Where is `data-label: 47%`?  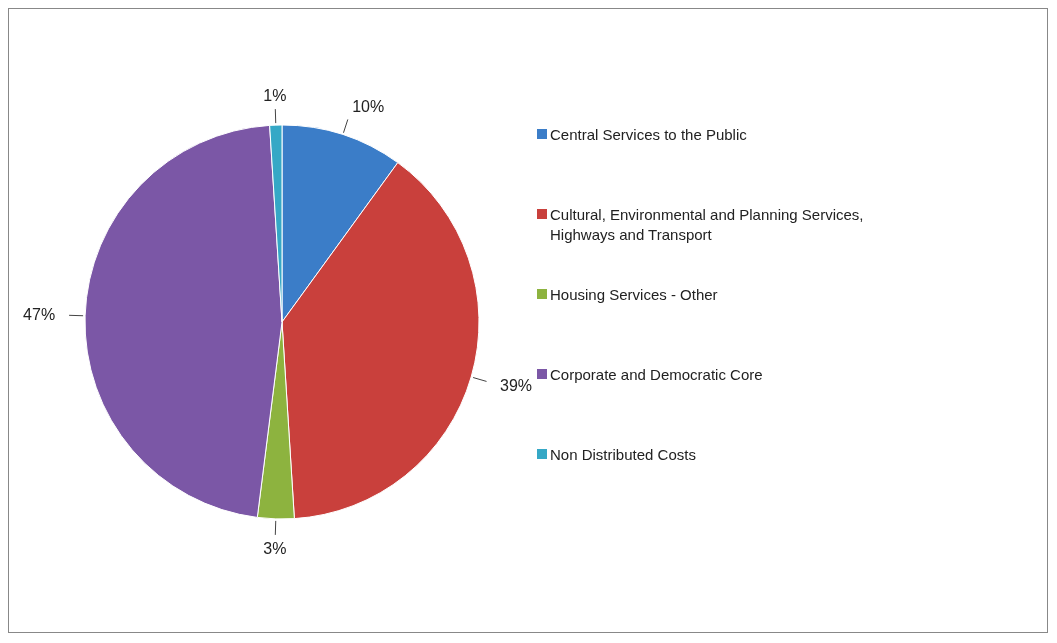 data-label: 47% is located at coordinates (39, 315).